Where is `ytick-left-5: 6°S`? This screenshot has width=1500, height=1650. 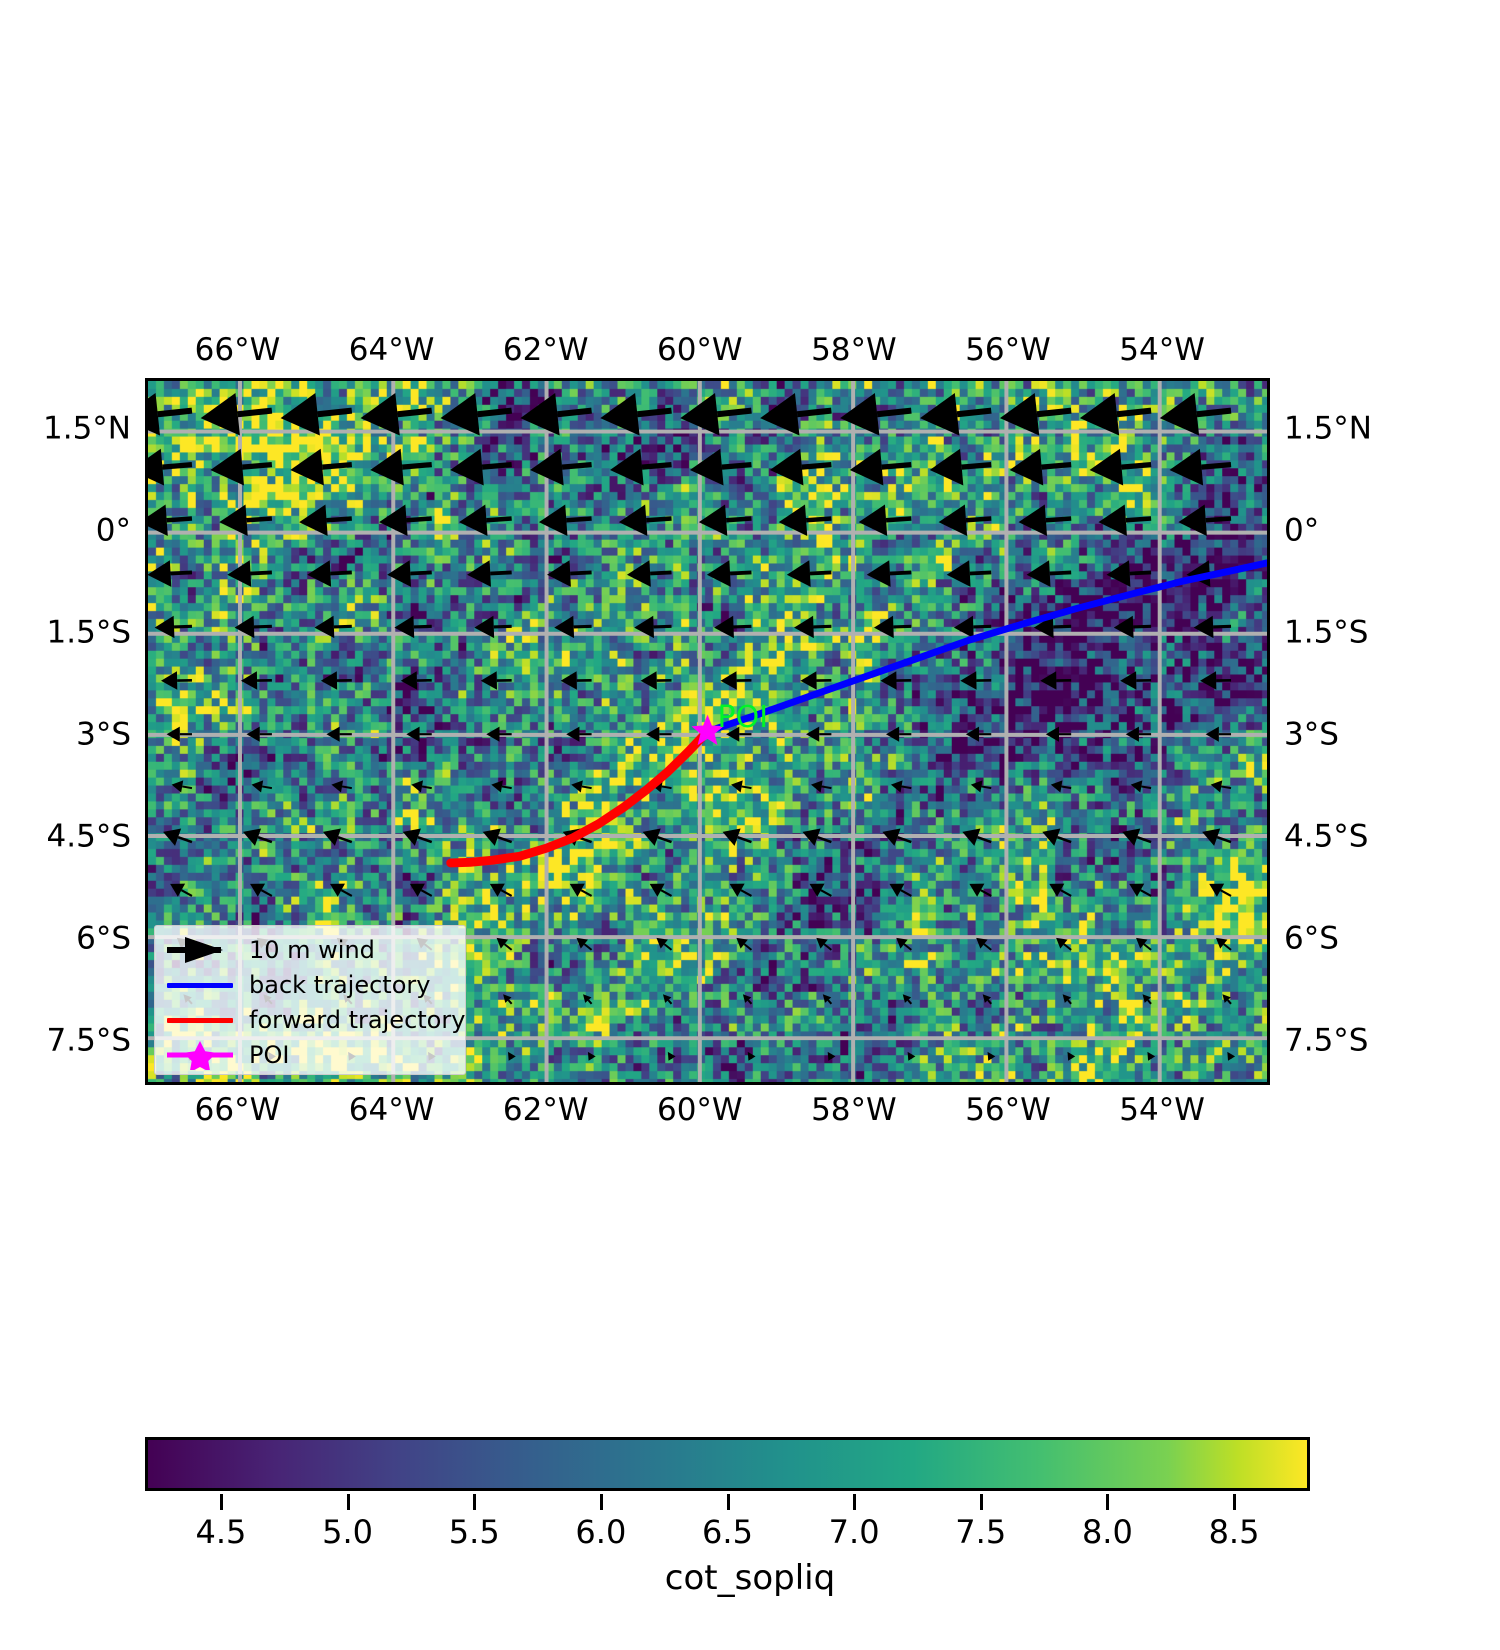
ytick-left-5: 6°S is located at coordinates (103, 938).